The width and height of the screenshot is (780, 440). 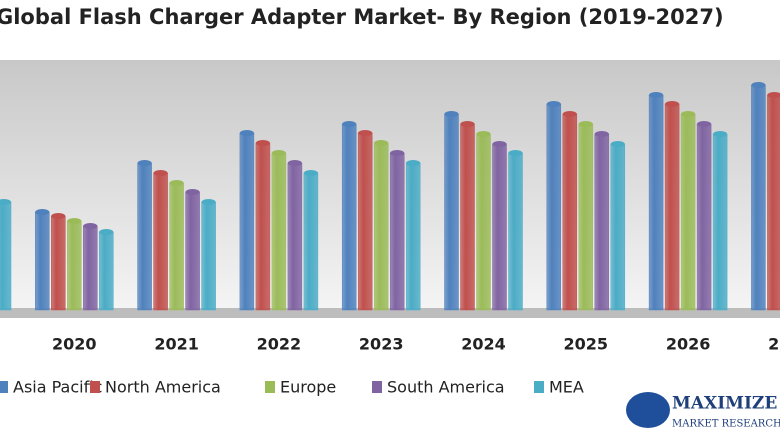 What do you see at coordinates (483, 344) in the screenshot?
I see `x-tick-label: 2024` at bounding box center [483, 344].